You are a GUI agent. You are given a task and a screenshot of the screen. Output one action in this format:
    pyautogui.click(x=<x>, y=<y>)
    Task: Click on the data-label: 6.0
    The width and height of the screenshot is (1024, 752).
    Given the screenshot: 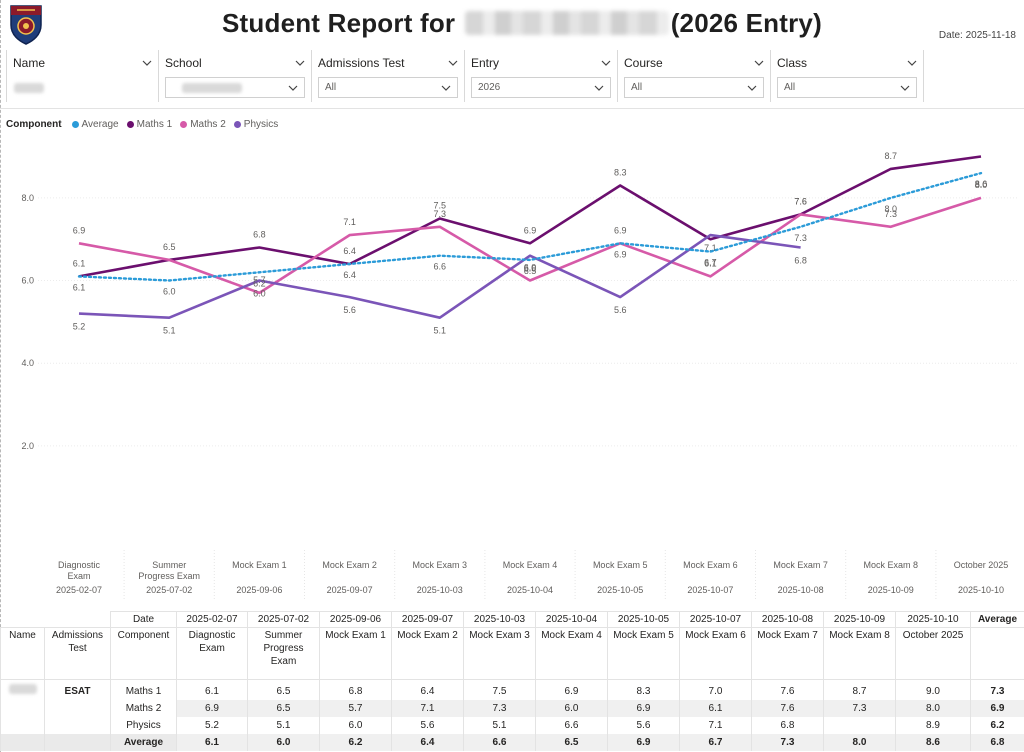 What is the action you would take?
    pyautogui.click(x=259, y=294)
    